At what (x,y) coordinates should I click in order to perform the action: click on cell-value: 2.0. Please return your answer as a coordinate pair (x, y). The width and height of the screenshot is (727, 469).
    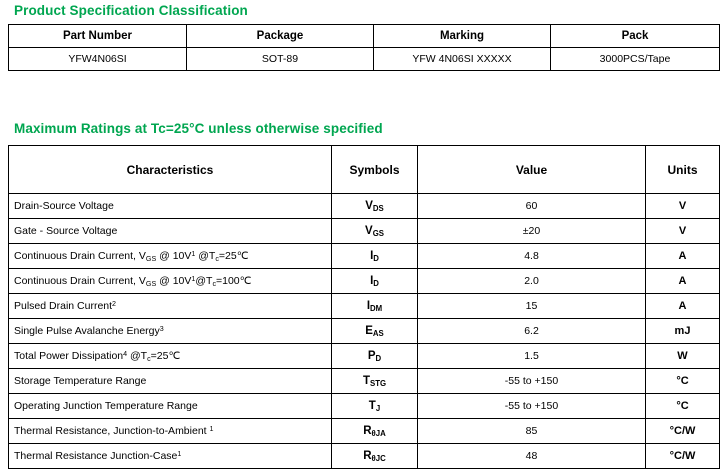
    Looking at the image, I should click on (531, 281).